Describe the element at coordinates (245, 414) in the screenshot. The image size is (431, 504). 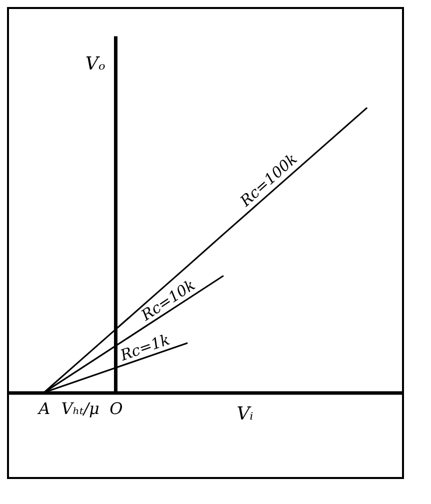
I see `x-axis-title: Vᵢ` at that location.